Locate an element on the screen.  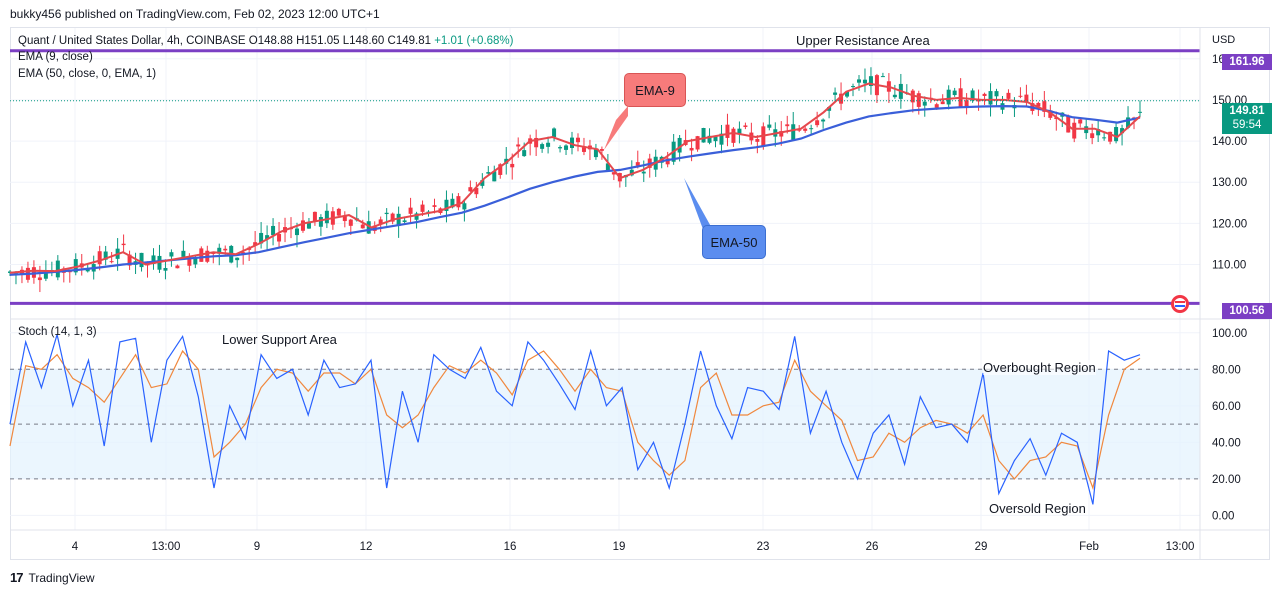
time-tick-label: 13:00 is located at coordinates (1180, 547).